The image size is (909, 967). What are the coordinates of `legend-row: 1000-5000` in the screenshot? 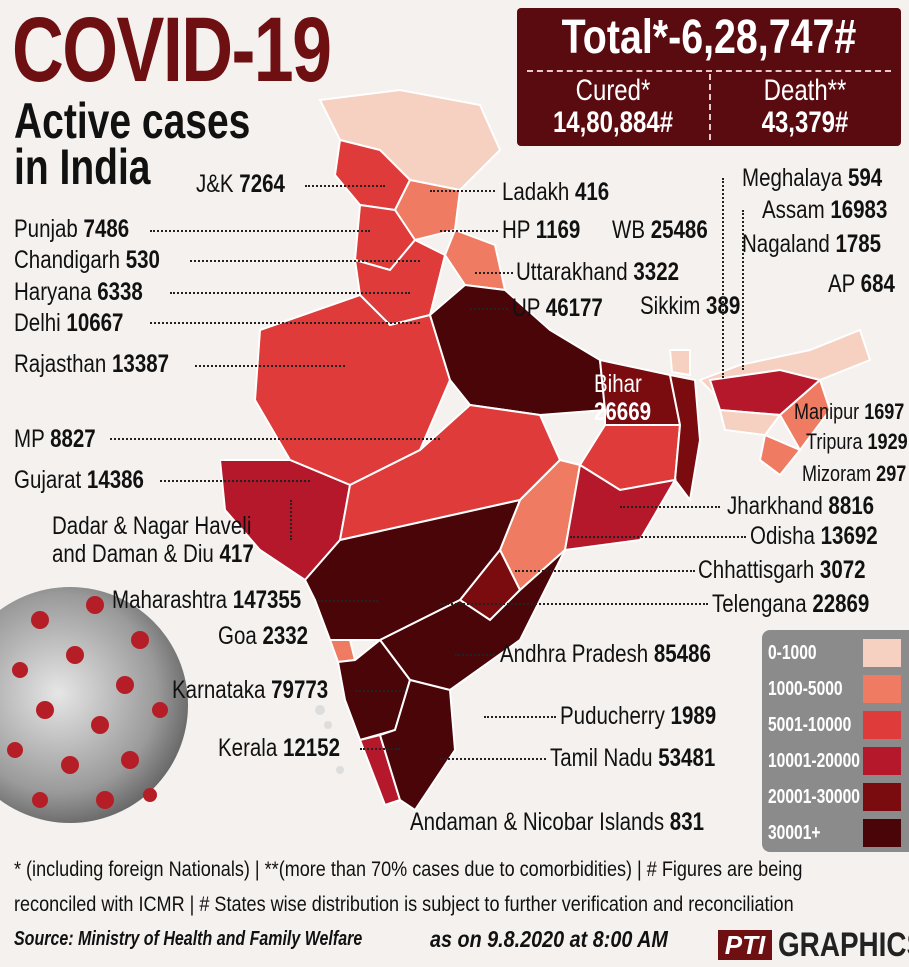 It's located at (835, 689).